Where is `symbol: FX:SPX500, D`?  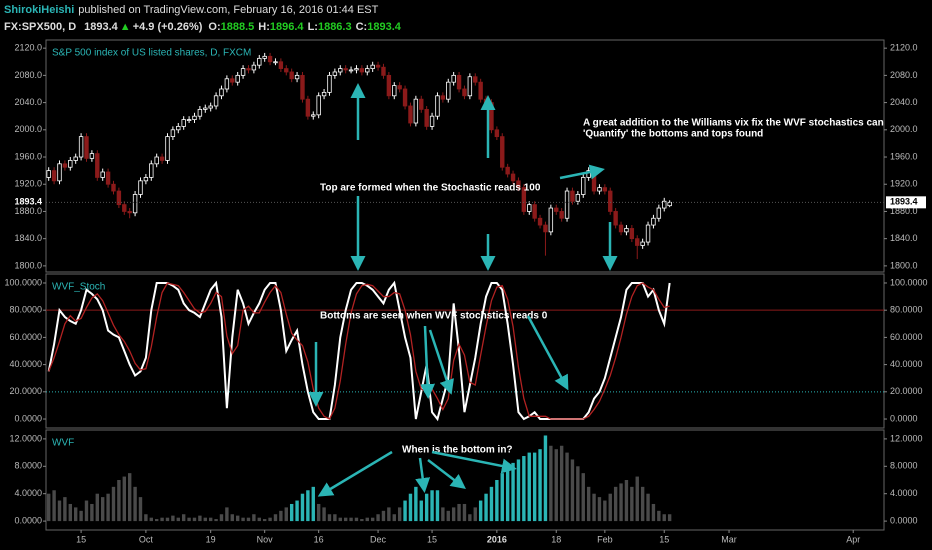
symbol: FX:SPX500, D is located at coordinates (40, 27).